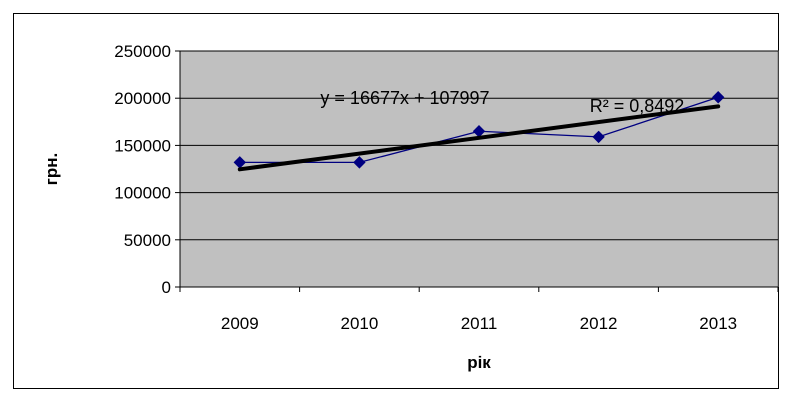  What do you see at coordinates (147, 240) in the screenshot?
I see `y-tick-label: 50000` at bounding box center [147, 240].